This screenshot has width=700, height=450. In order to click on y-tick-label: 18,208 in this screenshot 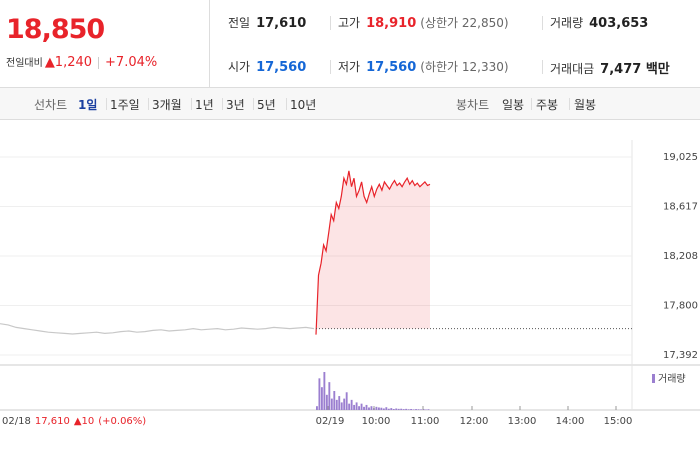, I will do `click(680, 256)`.